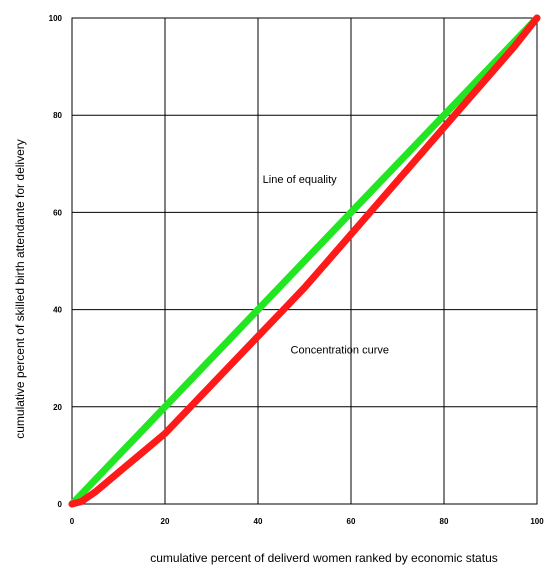 This screenshot has width=552, height=570. Describe the element at coordinates (57, 310) in the screenshot. I see `y-tick-label-2: 40` at that location.